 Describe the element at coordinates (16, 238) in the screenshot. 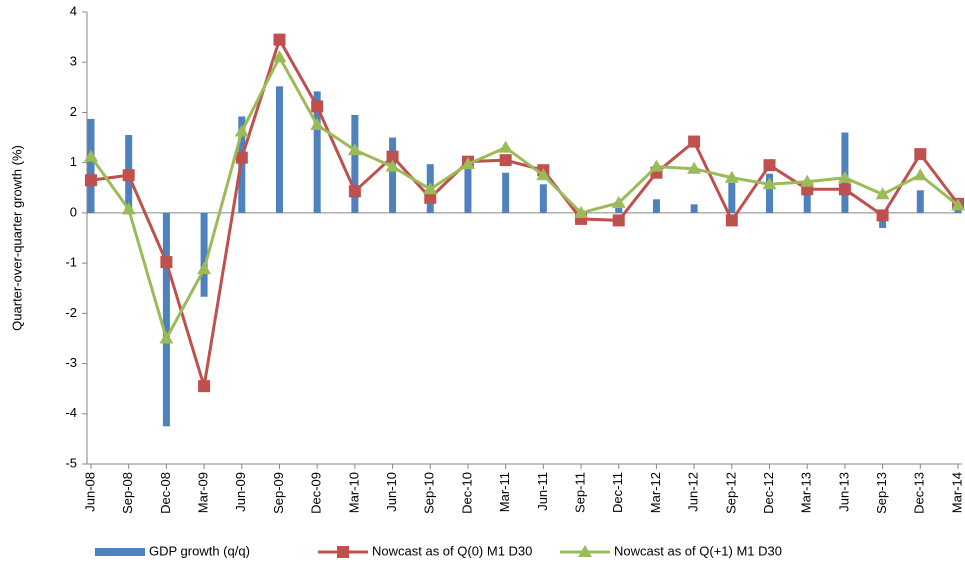

I see `y-axis-title: Quarter-over-quarter growth (%)` at that location.